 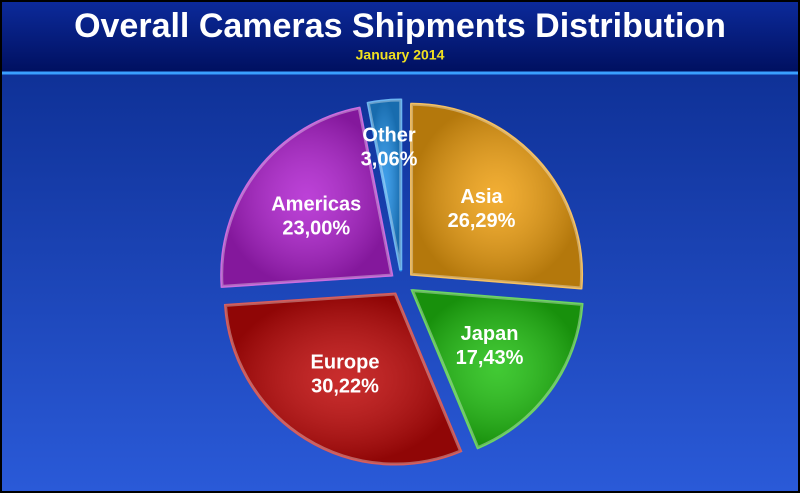 What do you see at coordinates (400, 55) in the screenshot?
I see `chart-subtitle: January 2014` at bounding box center [400, 55].